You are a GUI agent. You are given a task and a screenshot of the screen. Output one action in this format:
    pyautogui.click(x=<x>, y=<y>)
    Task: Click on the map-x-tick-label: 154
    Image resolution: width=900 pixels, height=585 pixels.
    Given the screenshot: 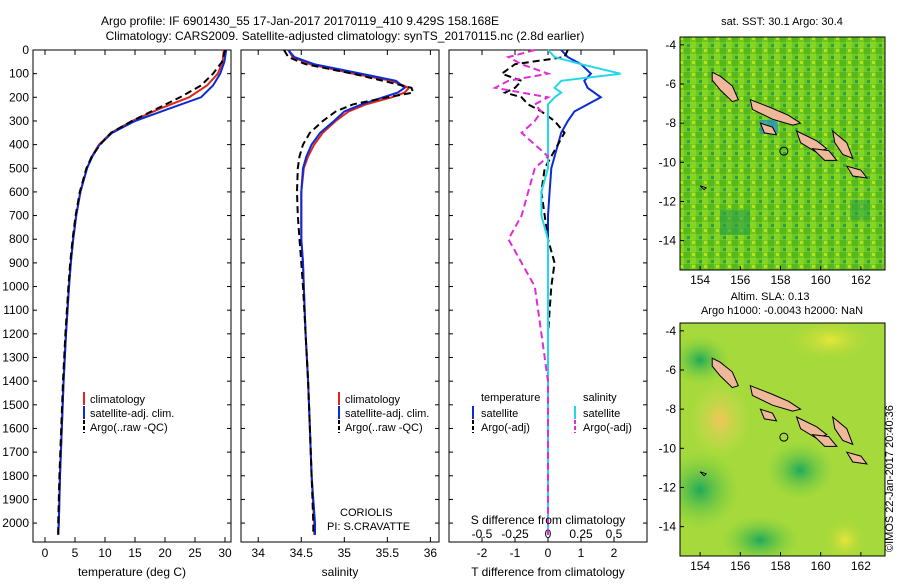 What is the action you would take?
    pyautogui.click(x=700, y=280)
    